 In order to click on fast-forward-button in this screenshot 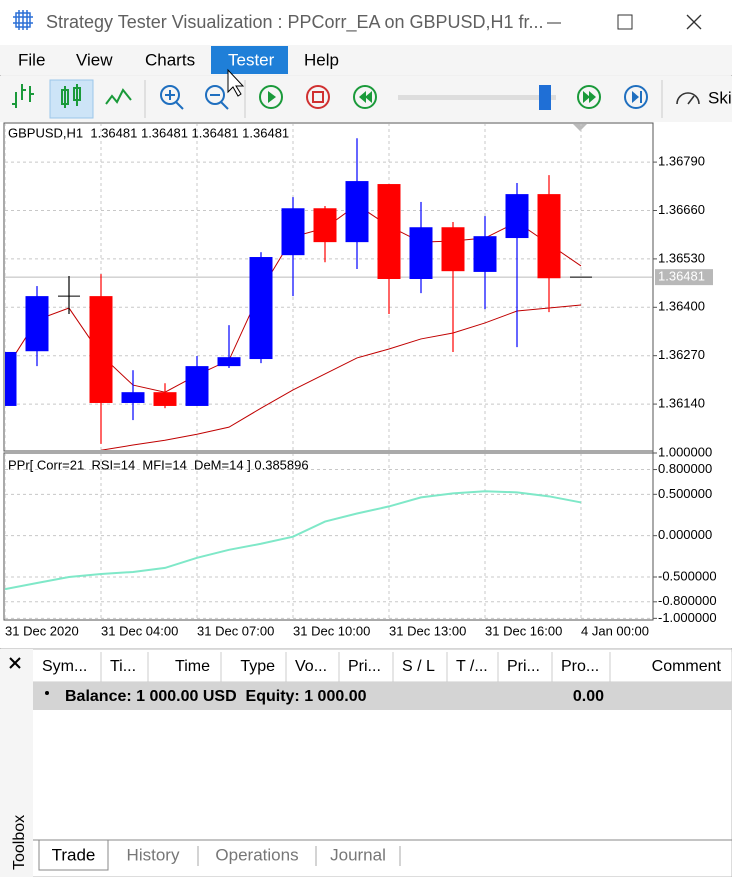, I will do `click(589, 97)`.